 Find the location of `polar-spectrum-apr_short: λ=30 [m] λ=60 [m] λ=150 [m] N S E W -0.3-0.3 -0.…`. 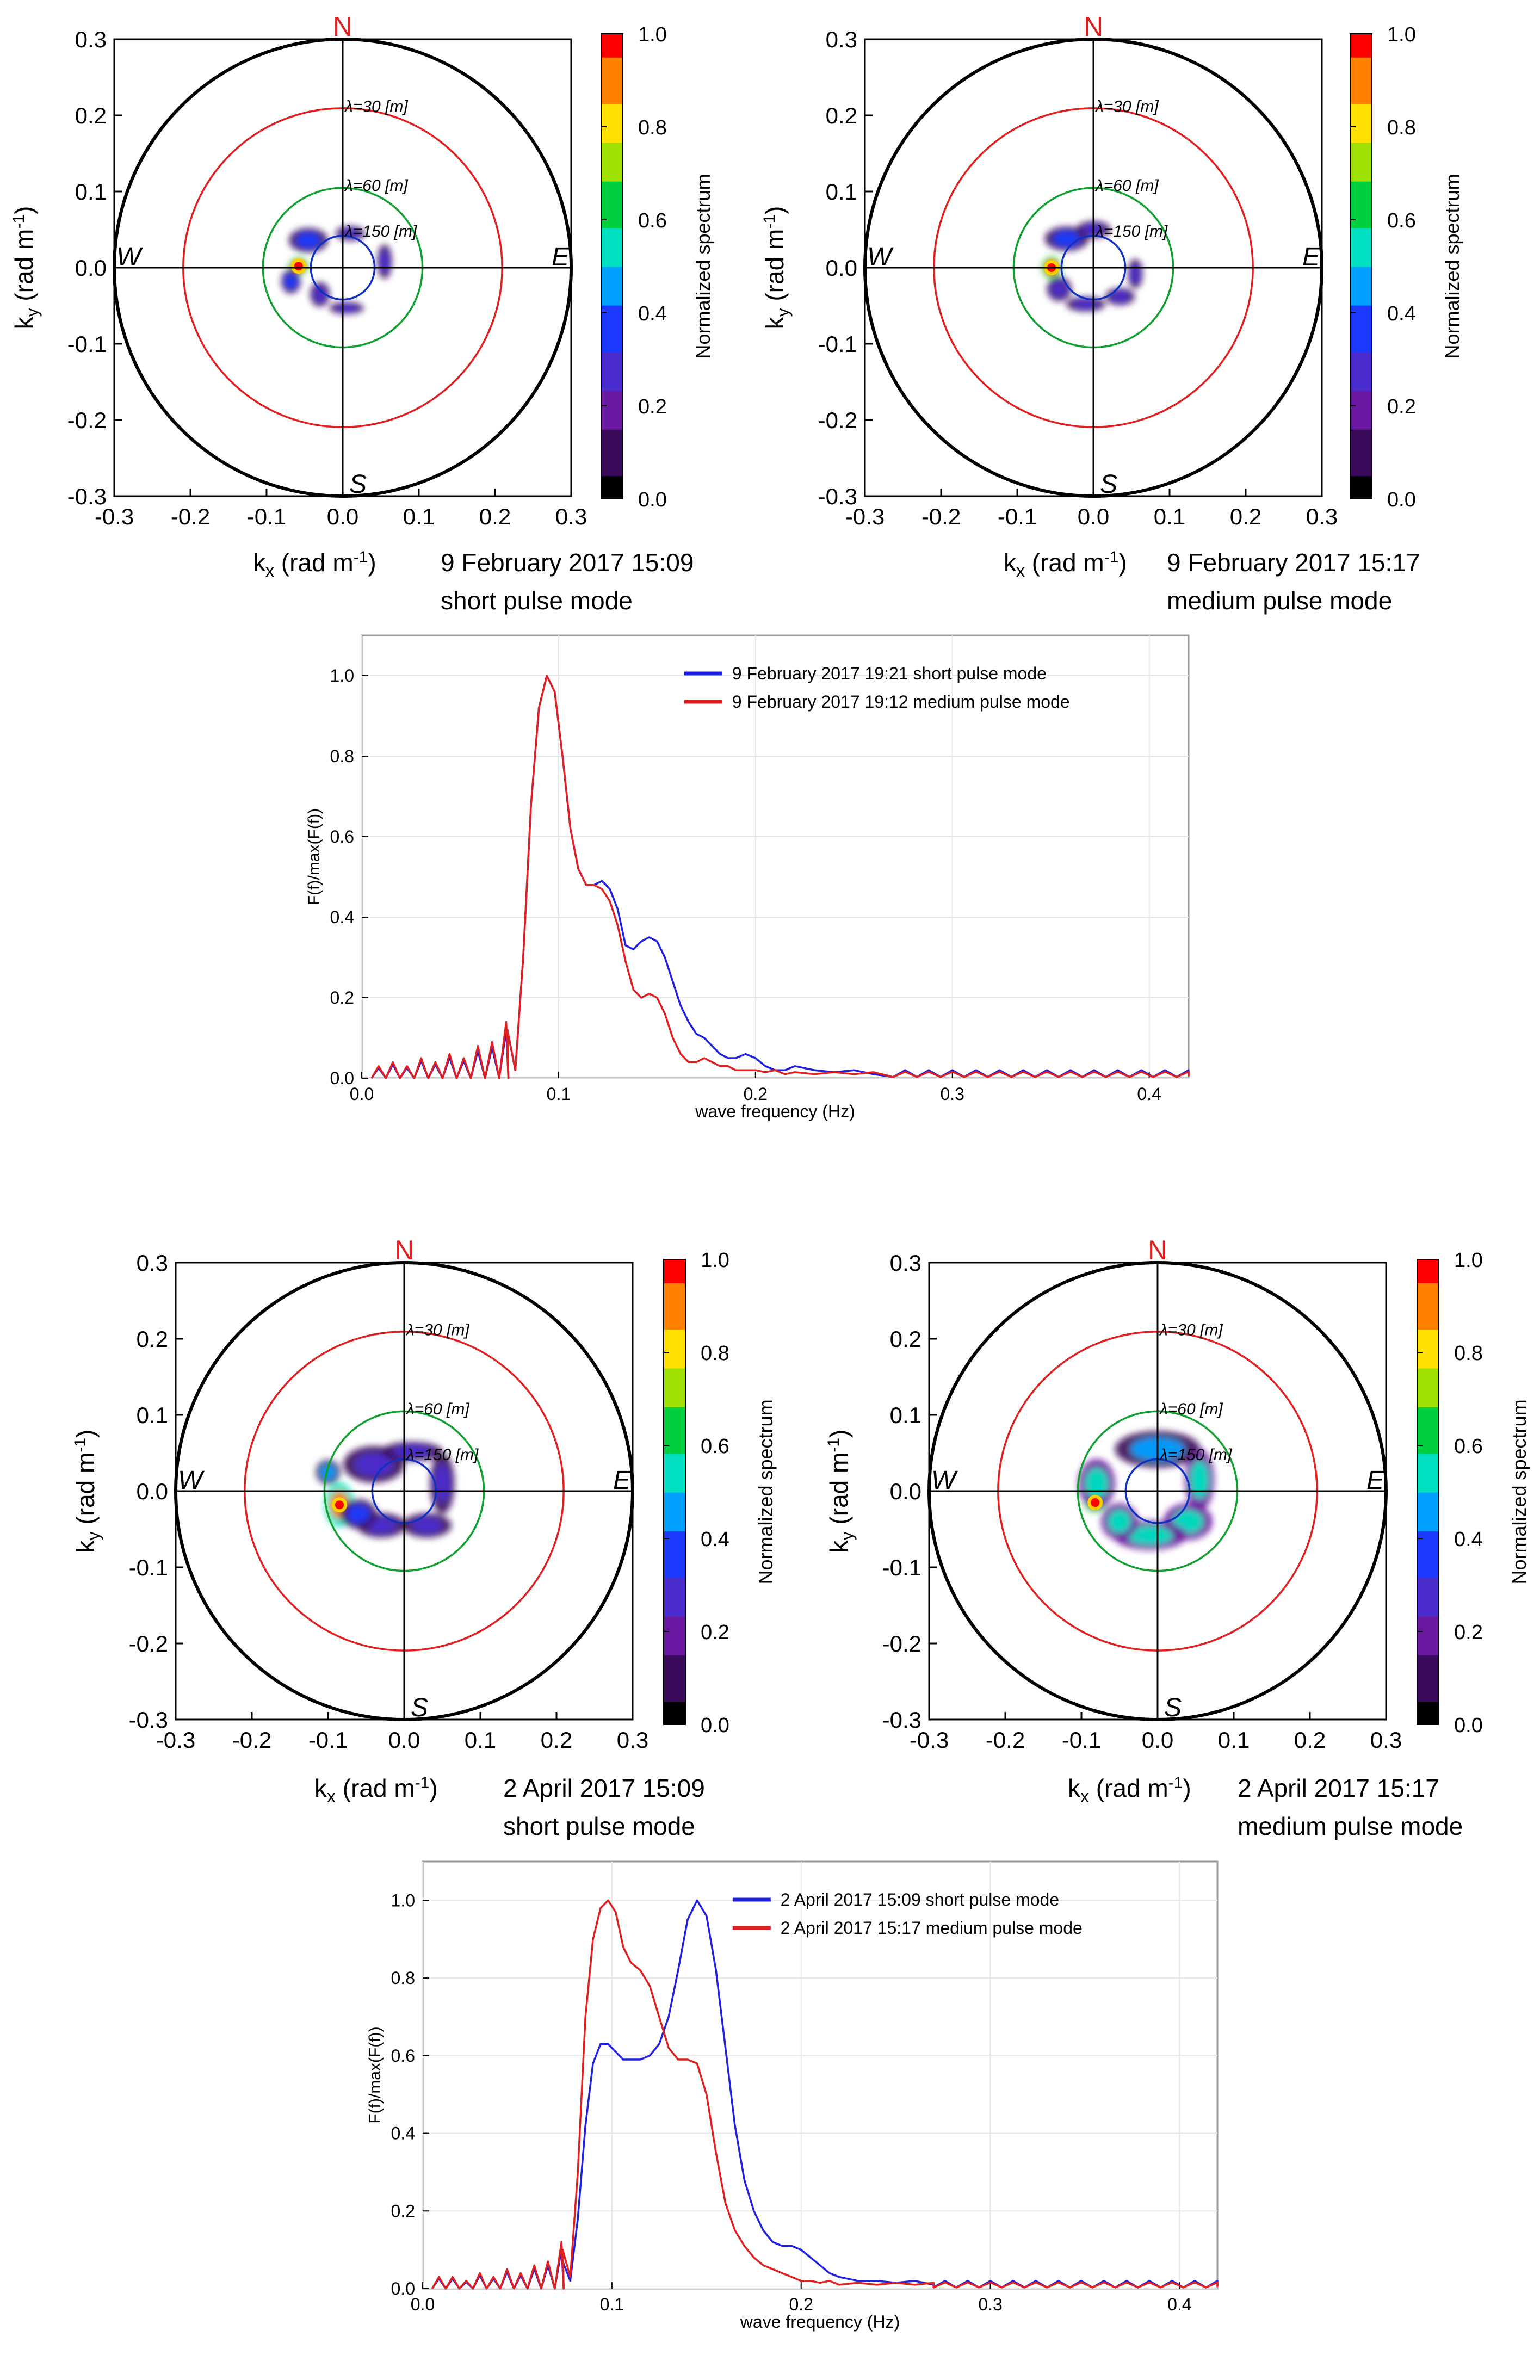

polar-spectrum-apr_short: λ=30 [m] λ=60 [m] λ=150 [m] N S E W -0.3-0.3 -0.… is located at coordinates (424, 1538).